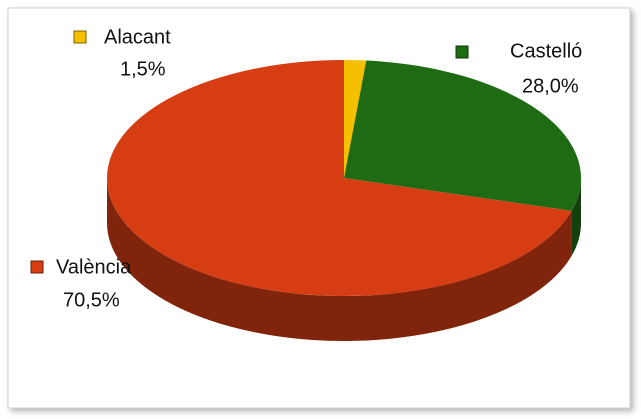  I want to click on category-label: Castelló, so click(546, 51).